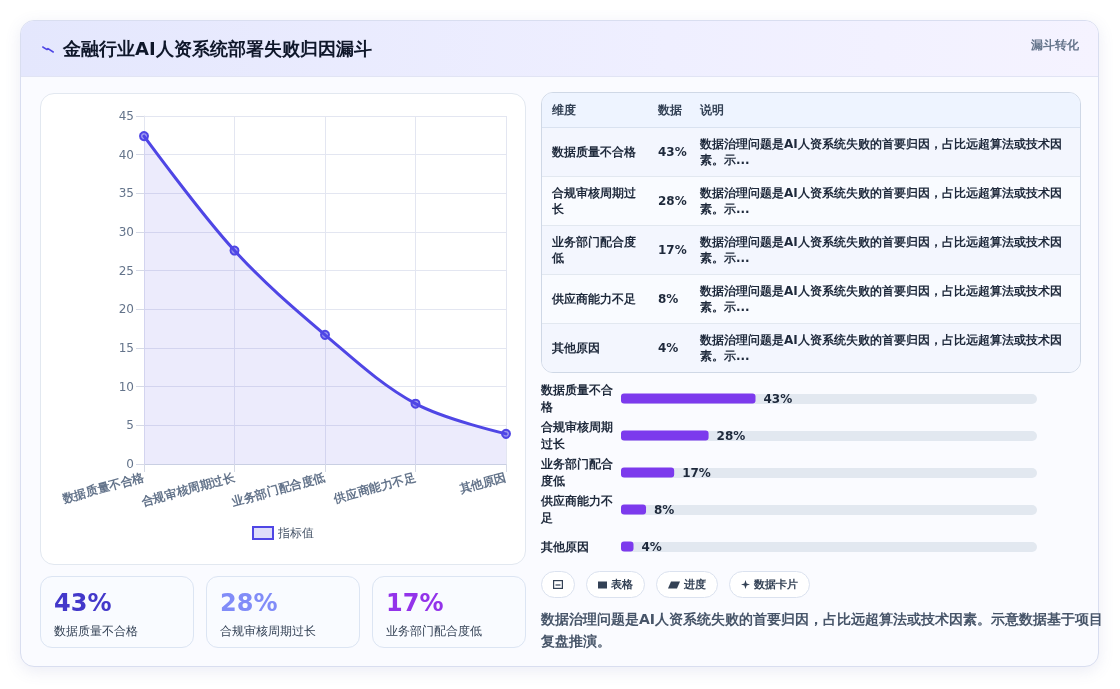 The image size is (1120, 689). I want to click on y-tick-label: 45, so click(126, 116).